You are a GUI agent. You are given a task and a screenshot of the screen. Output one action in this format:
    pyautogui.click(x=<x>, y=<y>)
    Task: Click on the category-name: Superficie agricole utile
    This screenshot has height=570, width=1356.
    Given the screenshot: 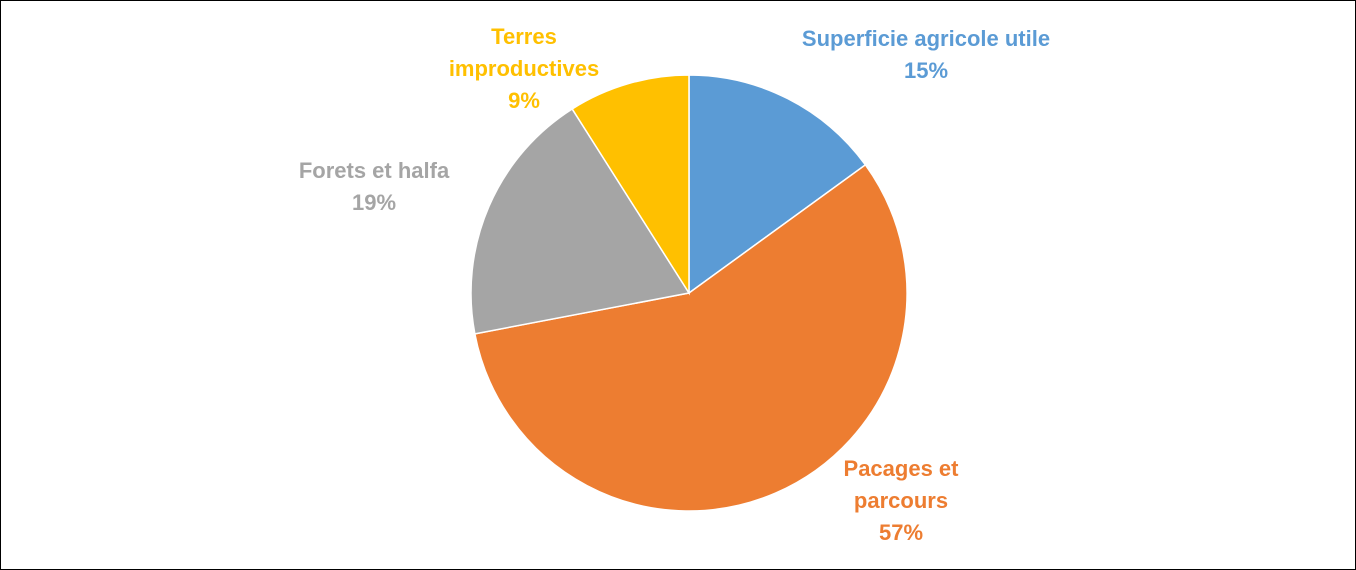 What is the action you would take?
    pyautogui.click(x=926, y=38)
    